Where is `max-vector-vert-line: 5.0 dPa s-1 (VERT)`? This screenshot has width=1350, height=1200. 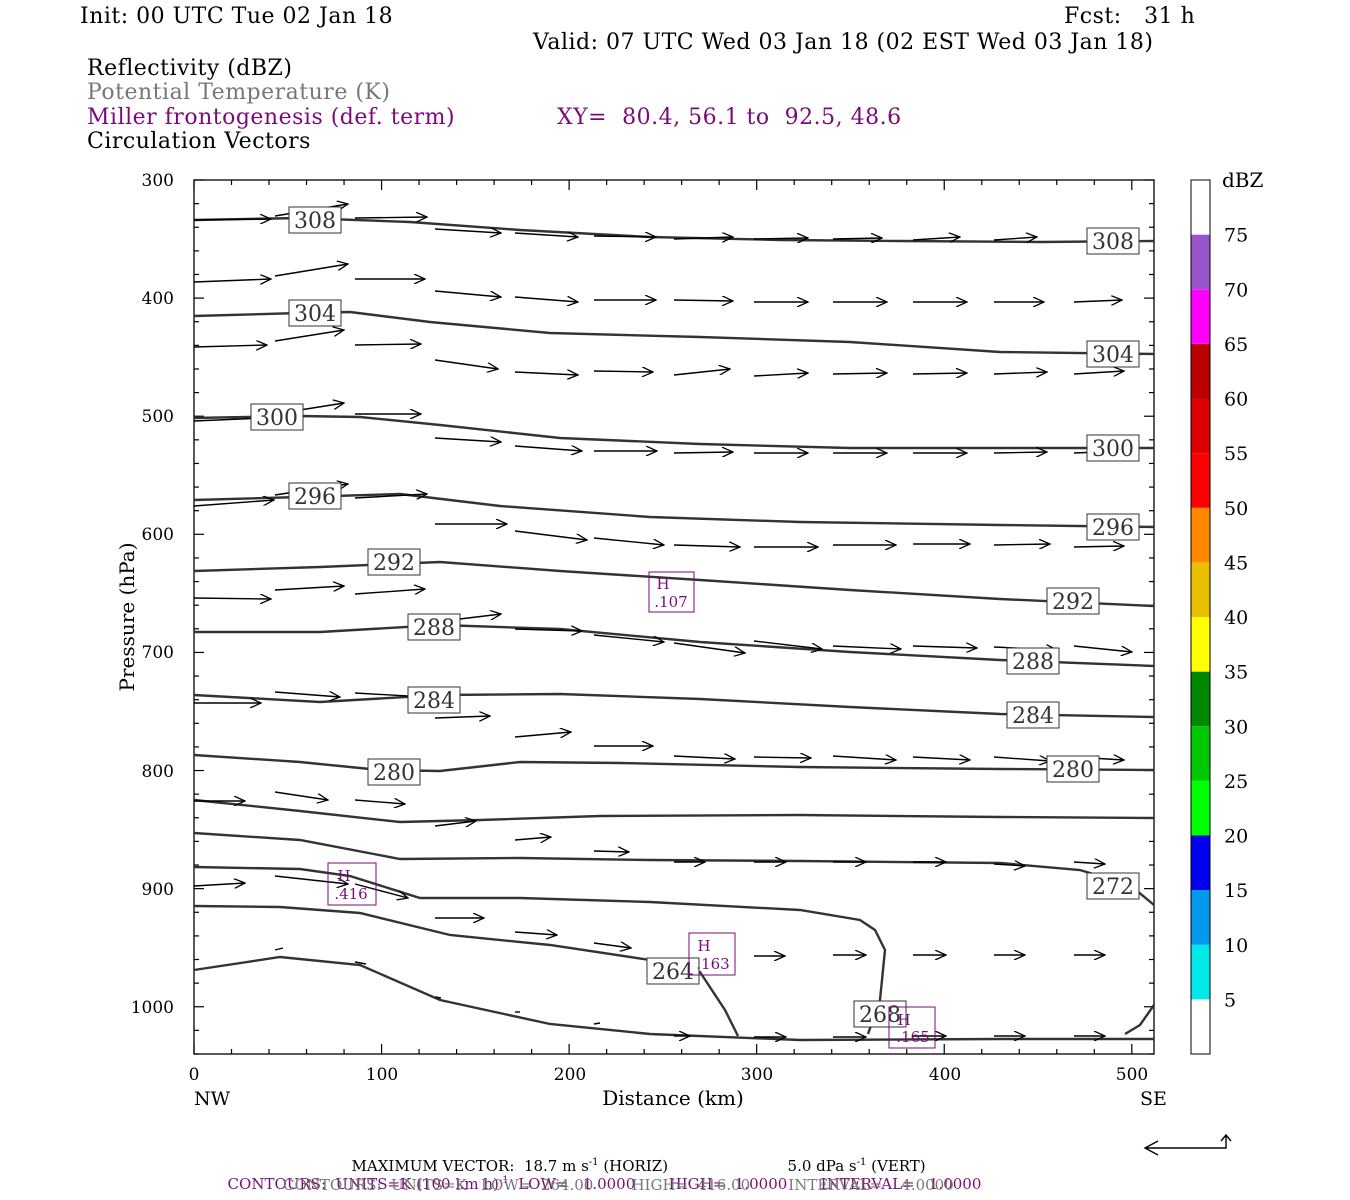 max-vector-vert-line: 5.0 dPa s-1 (VERT) is located at coordinates (852, 1157).